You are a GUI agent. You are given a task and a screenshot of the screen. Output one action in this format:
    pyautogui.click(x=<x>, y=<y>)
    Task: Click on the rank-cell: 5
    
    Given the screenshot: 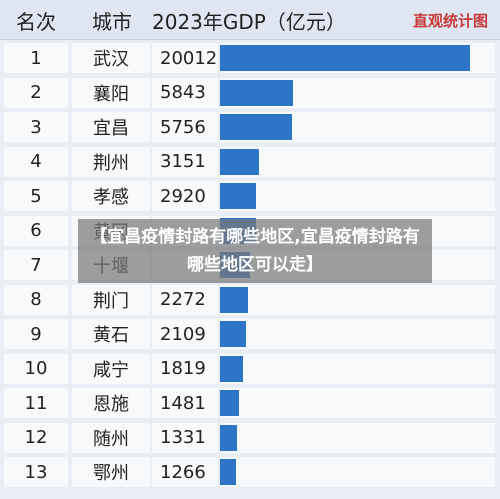 What is the action you would take?
    pyautogui.click(x=36, y=196)
    